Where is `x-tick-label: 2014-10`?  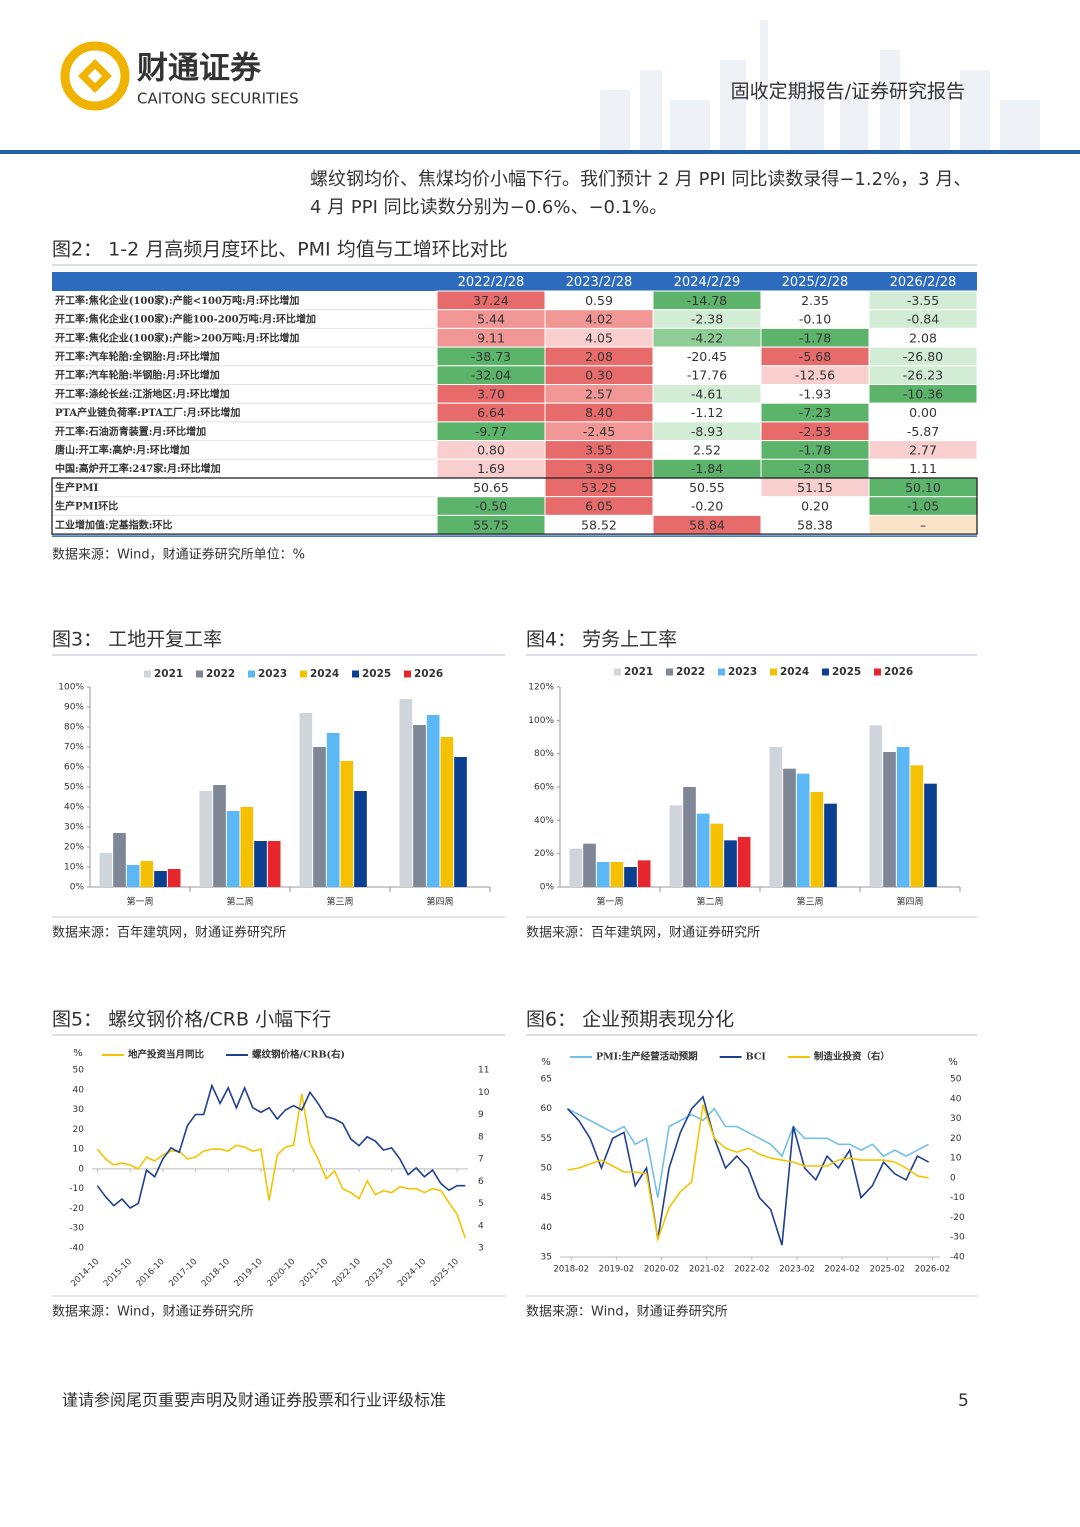
x-tick-label: 2014-10 is located at coordinates (85, 1273).